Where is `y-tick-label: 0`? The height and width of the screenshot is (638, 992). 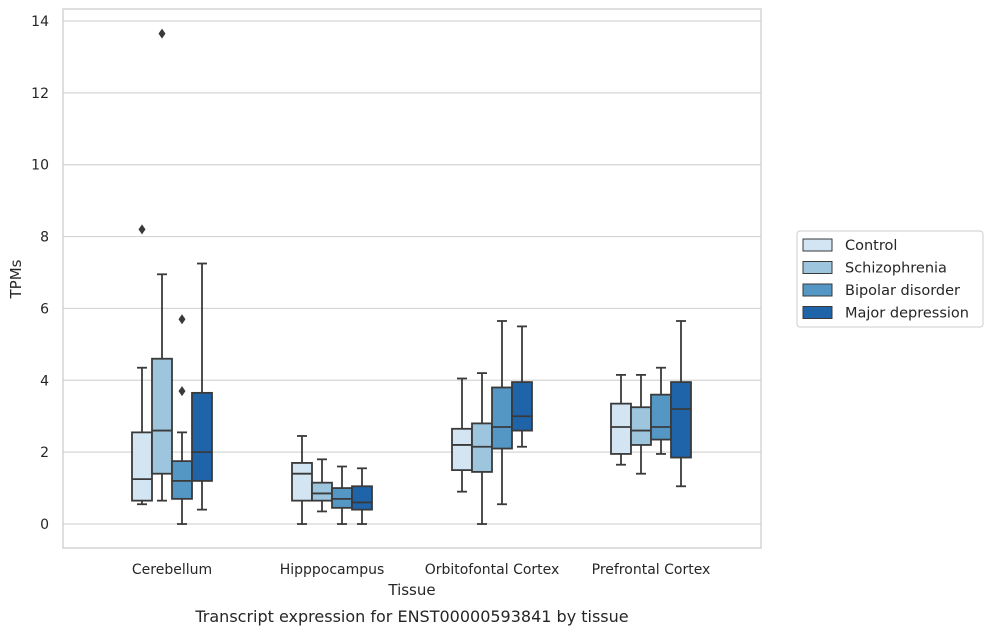
y-tick-label: 0 is located at coordinates (44, 525).